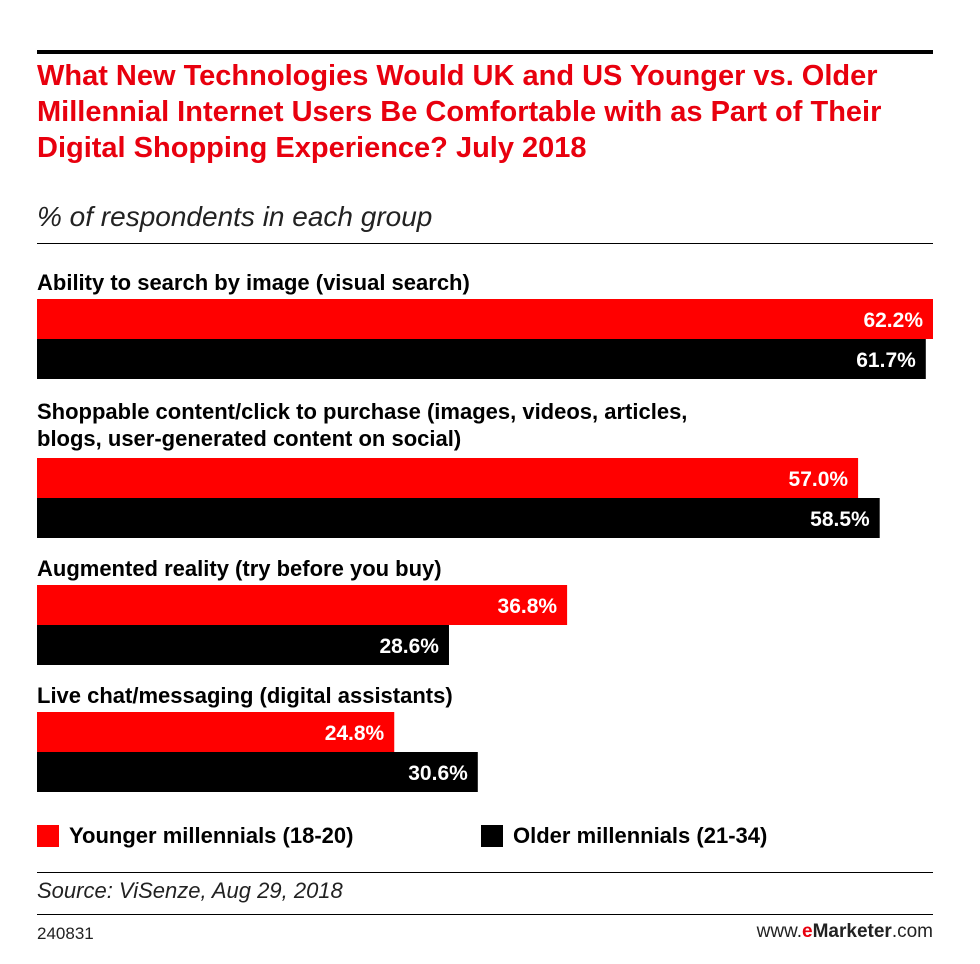 This screenshot has height=964, width=980. Describe the element at coordinates (807, 931) in the screenshot. I see `brand-e: e` at that location.